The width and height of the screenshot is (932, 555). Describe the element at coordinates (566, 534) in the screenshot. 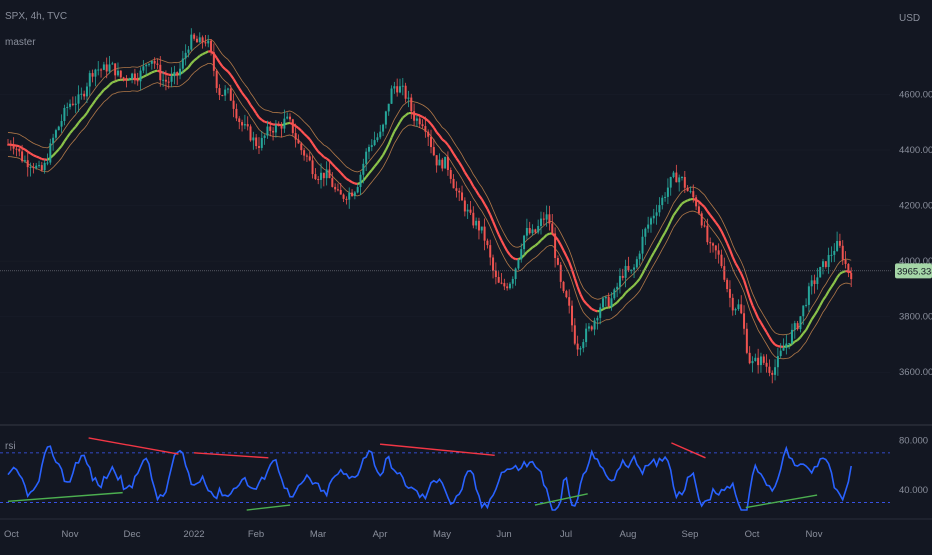

I see `x-tick-label: Jul` at that location.